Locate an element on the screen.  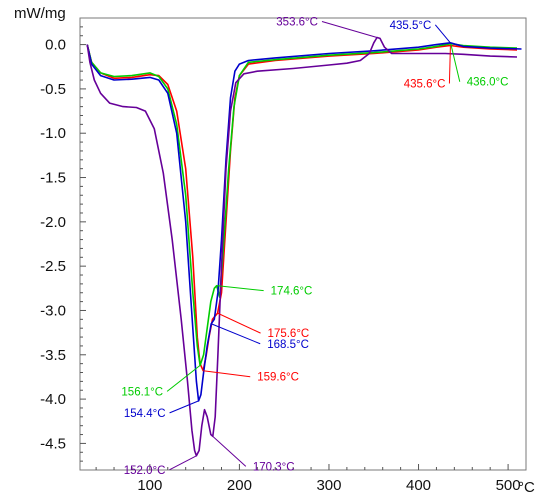
peak-annotation-label: 436.0°C is located at coordinates (488, 83).